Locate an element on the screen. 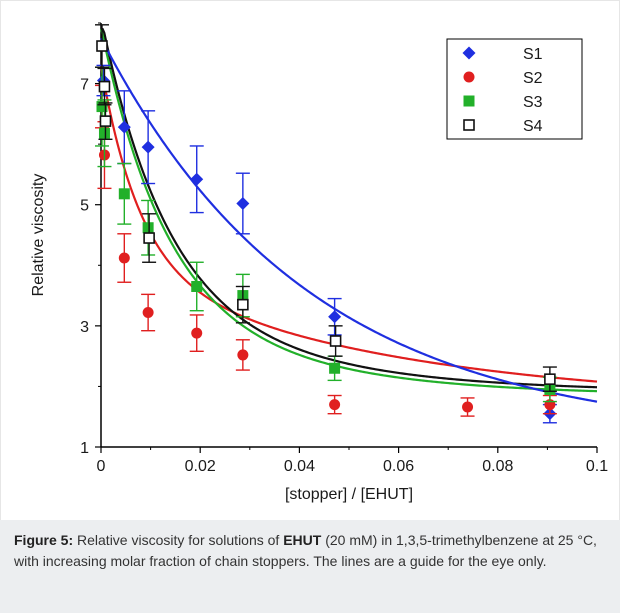 This screenshot has width=620, height=613. legend-label-s2: S2 is located at coordinates (533, 78).